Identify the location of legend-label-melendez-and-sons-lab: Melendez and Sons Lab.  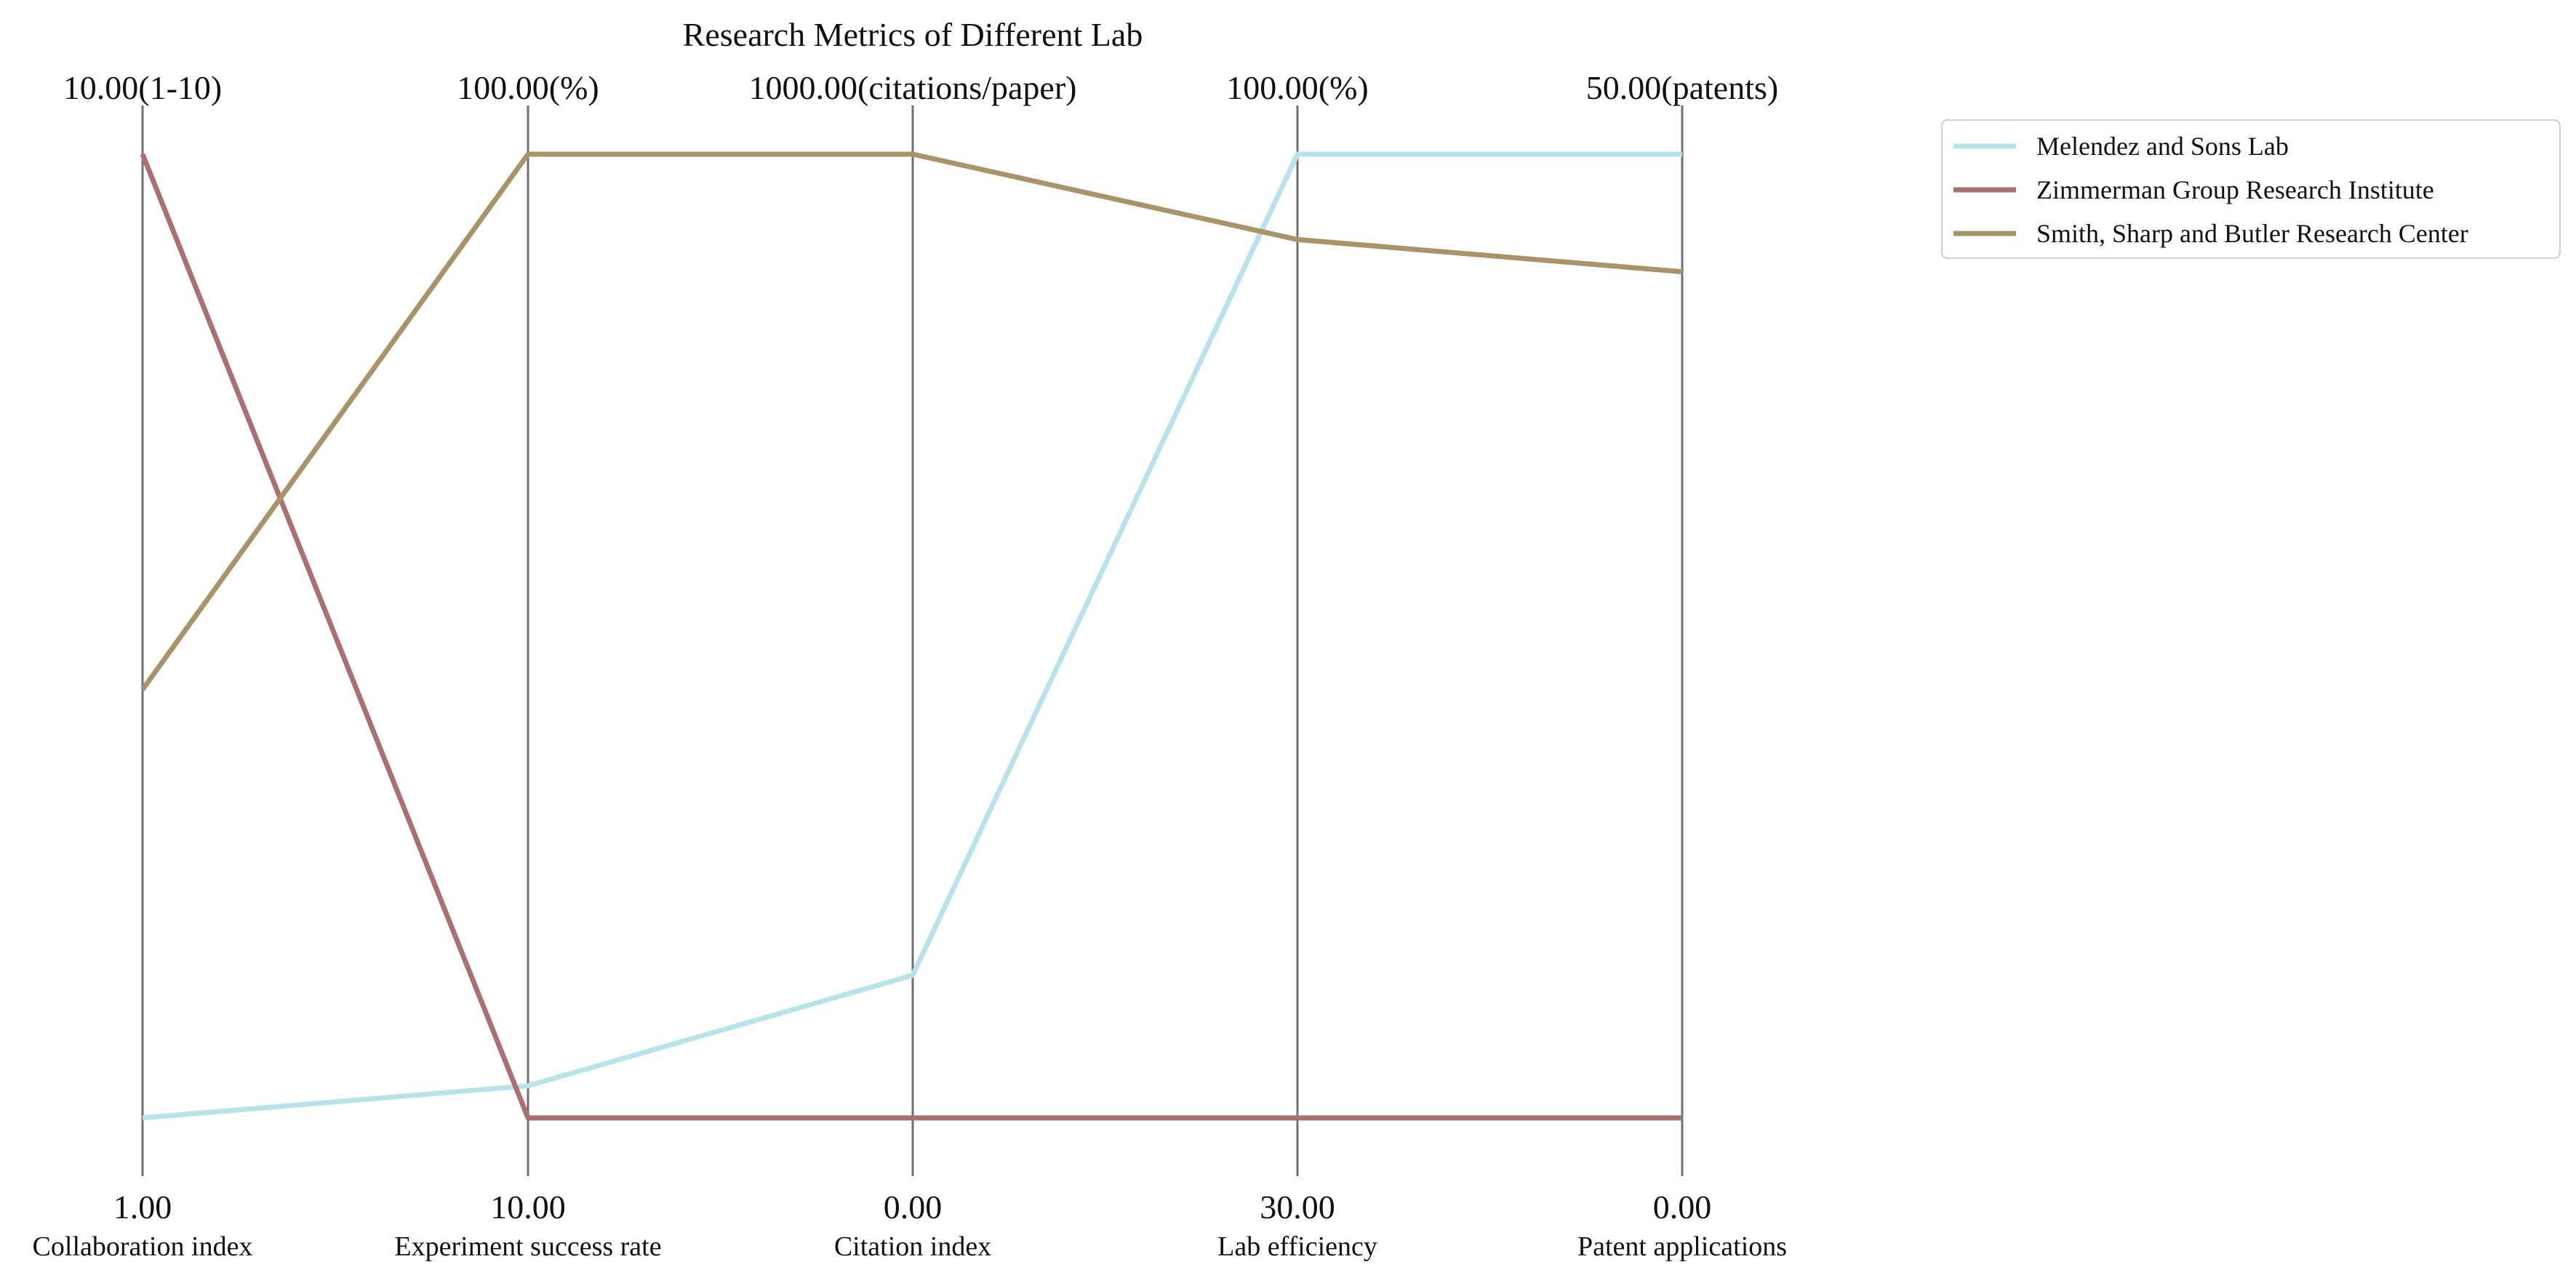
(2162, 147).